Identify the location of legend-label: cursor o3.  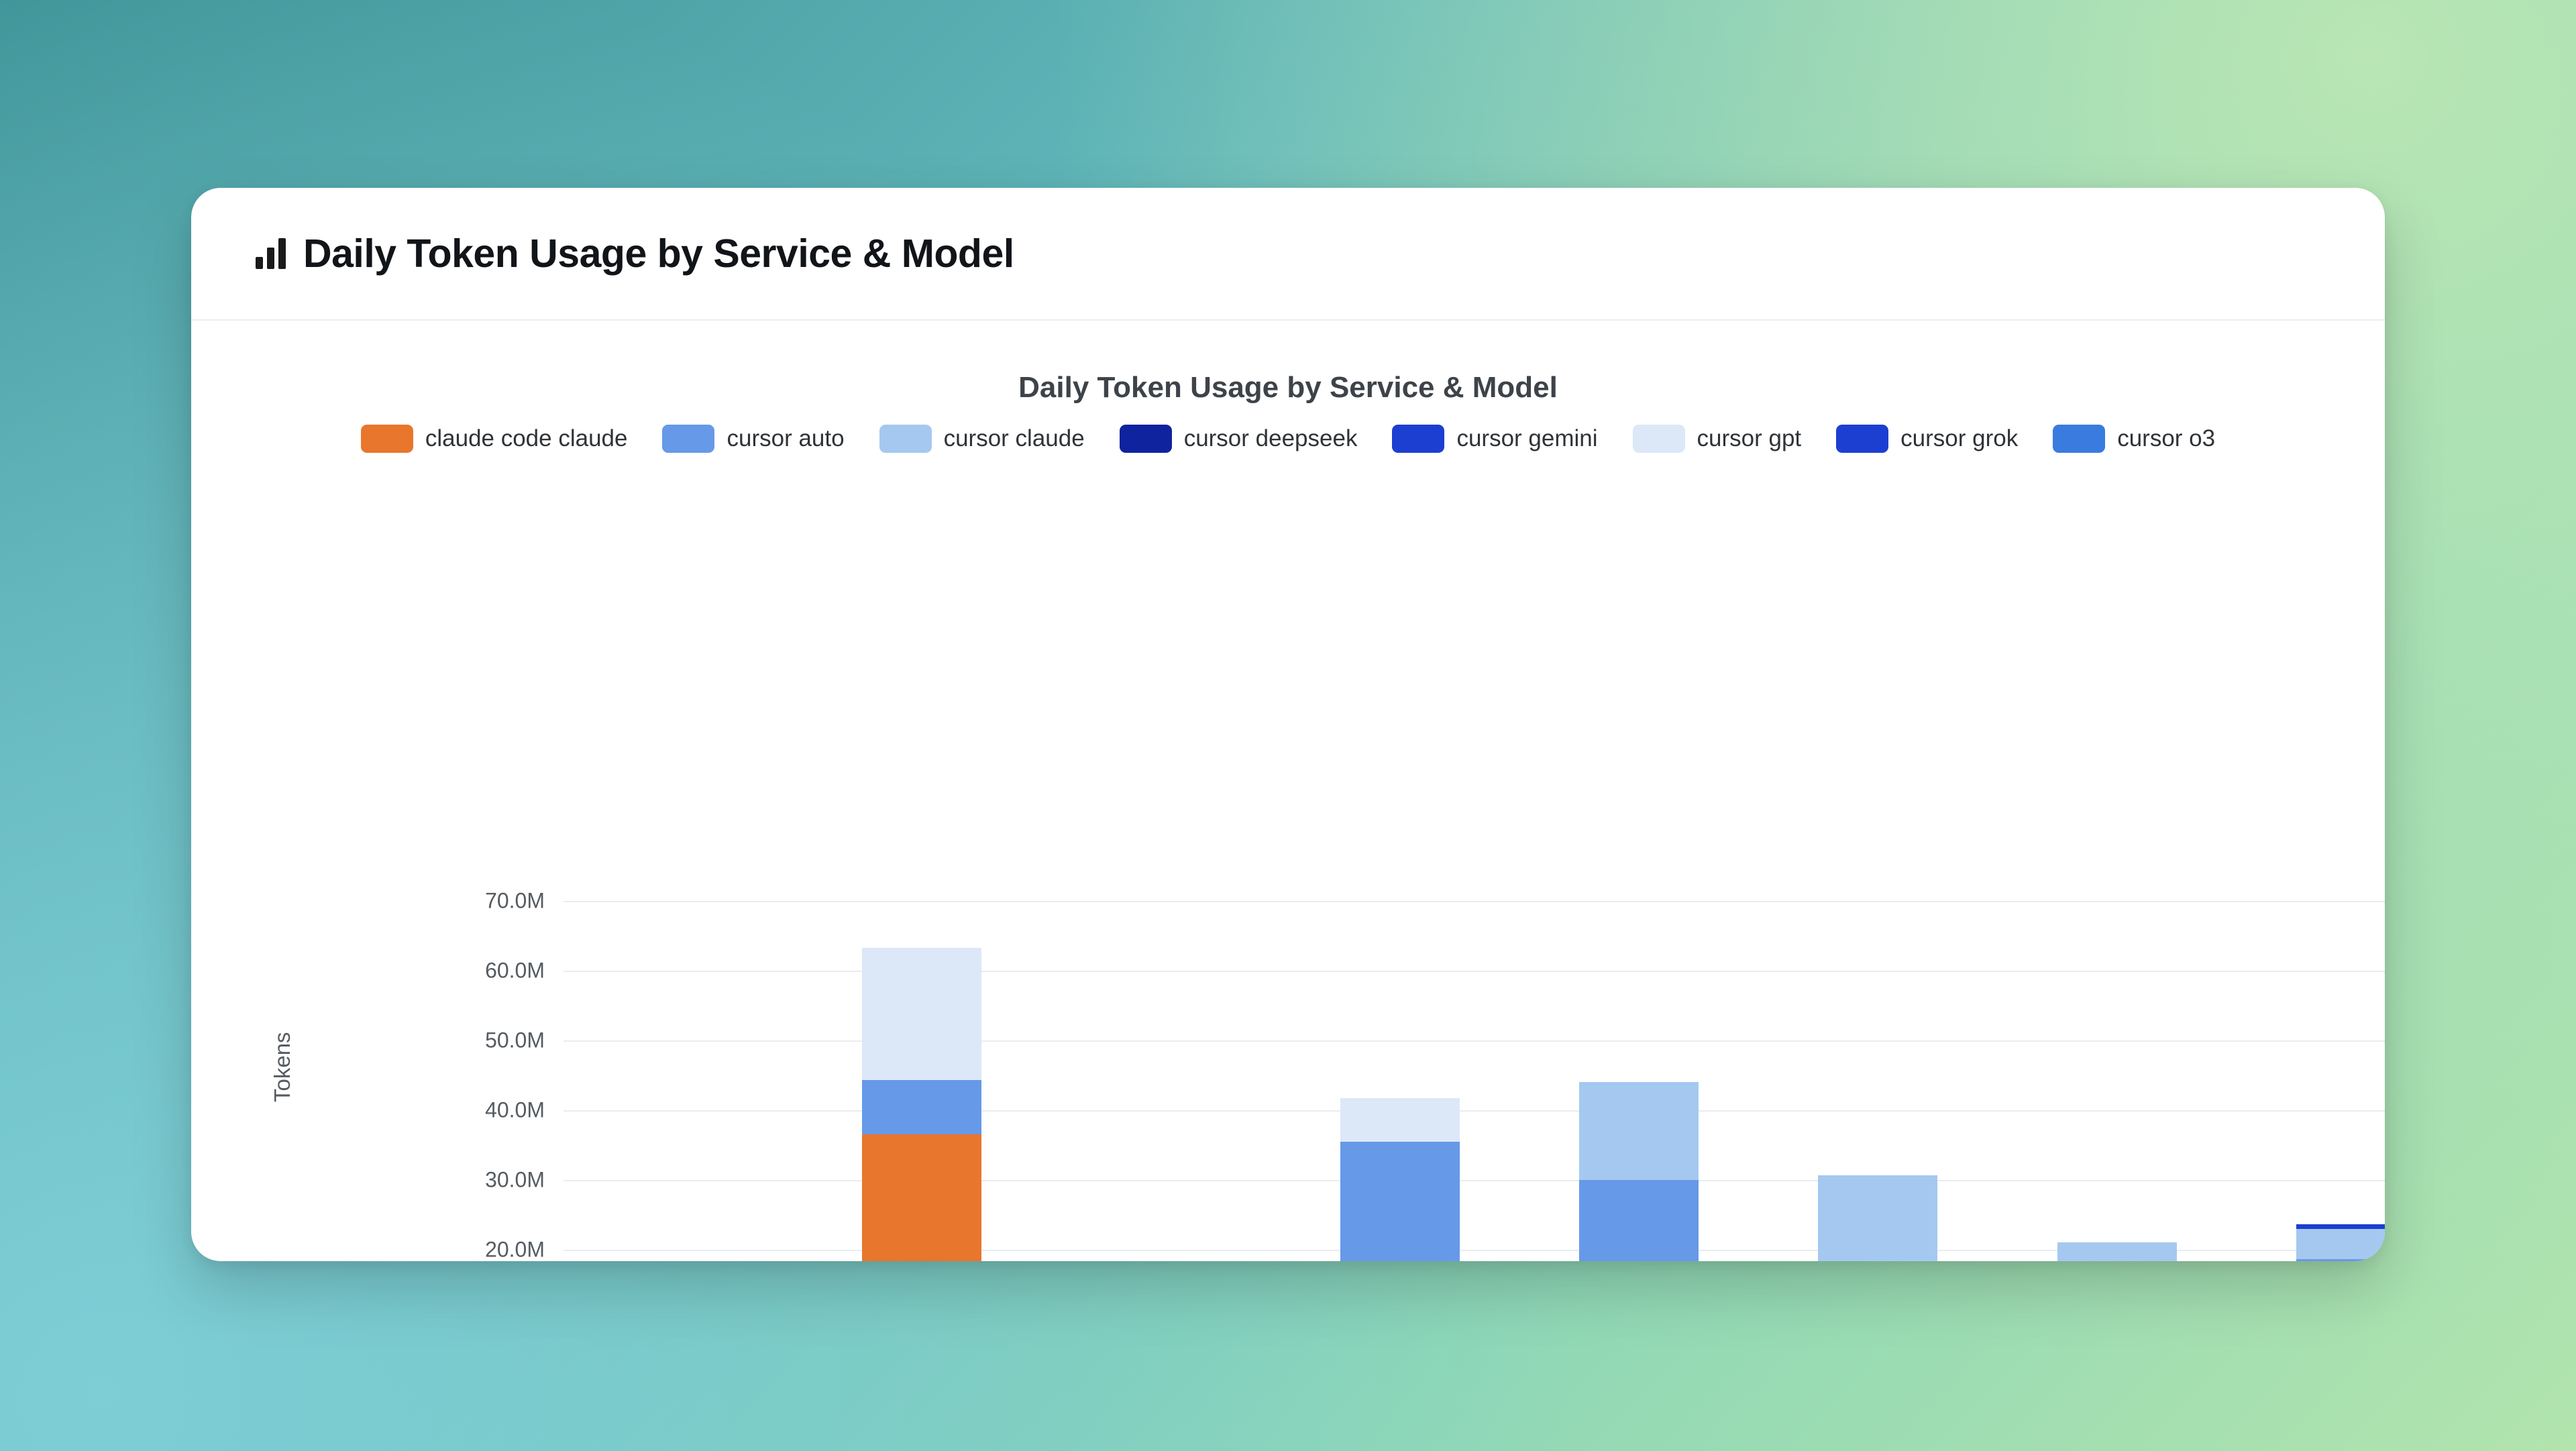
(2166, 438).